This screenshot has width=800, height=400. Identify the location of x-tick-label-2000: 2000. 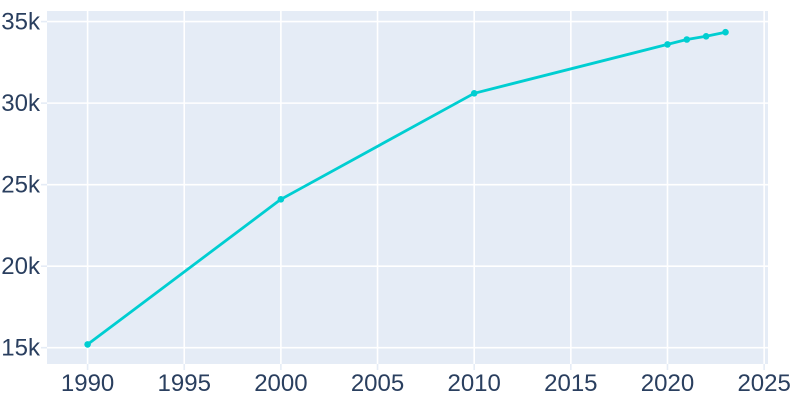
(280, 383).